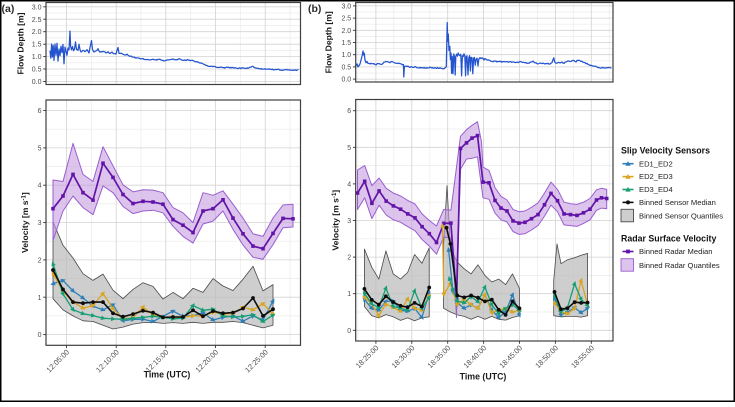  I want to click on svg-text: Slip Velocity Sensors, so click(665, 151).